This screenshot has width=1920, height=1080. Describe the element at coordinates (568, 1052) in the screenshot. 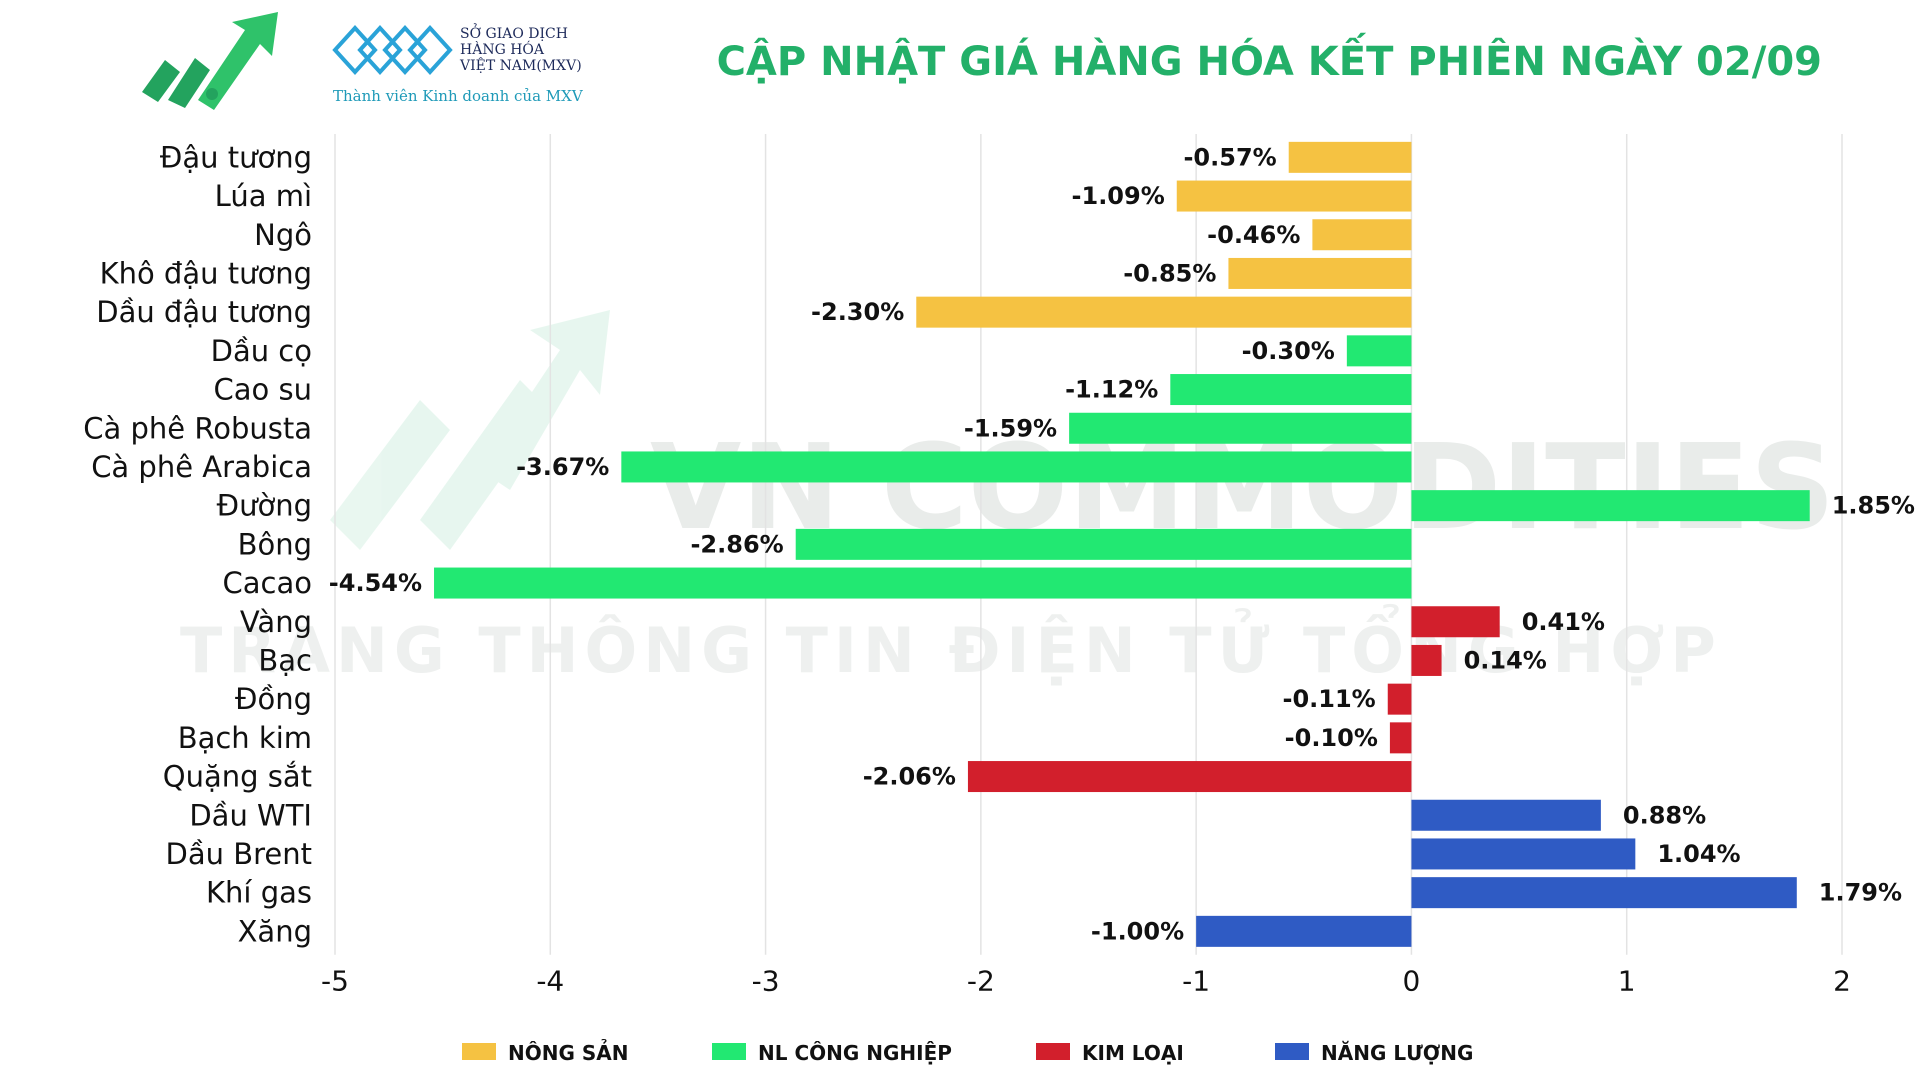

I see `legend-label: NÔNG SẢN` at that location.